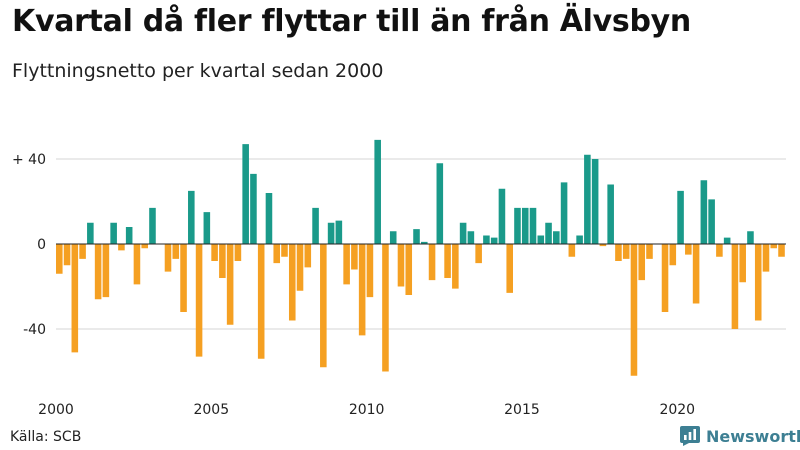 The height and width of the screenshot is (450, 800). What do you see at coordinates (41, 245) in the screenshot?
I see `y-tick-label: 0` at bounding box center [41, 245].